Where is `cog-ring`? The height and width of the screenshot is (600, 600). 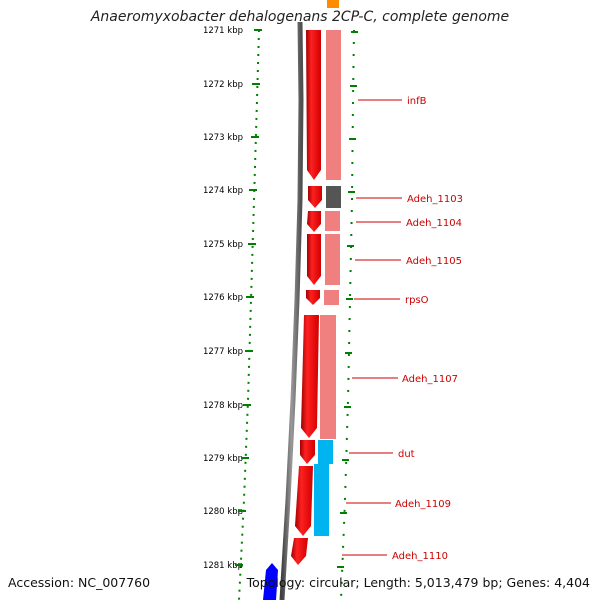 cog-ring is located at coordinates (327, 268).